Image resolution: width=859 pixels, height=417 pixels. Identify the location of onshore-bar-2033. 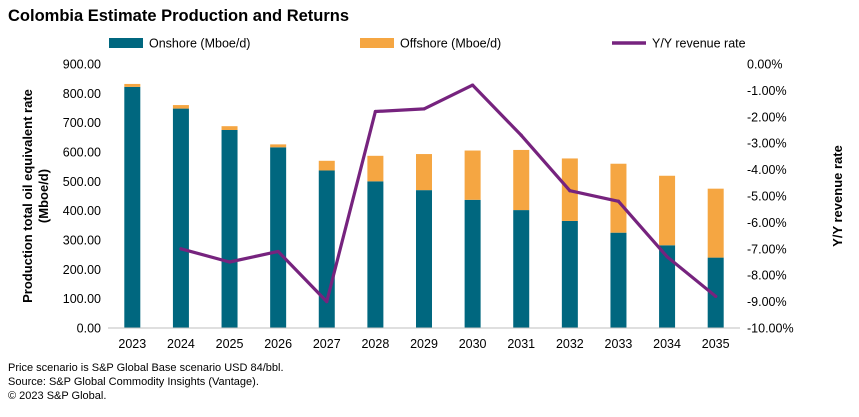
(618, 280).